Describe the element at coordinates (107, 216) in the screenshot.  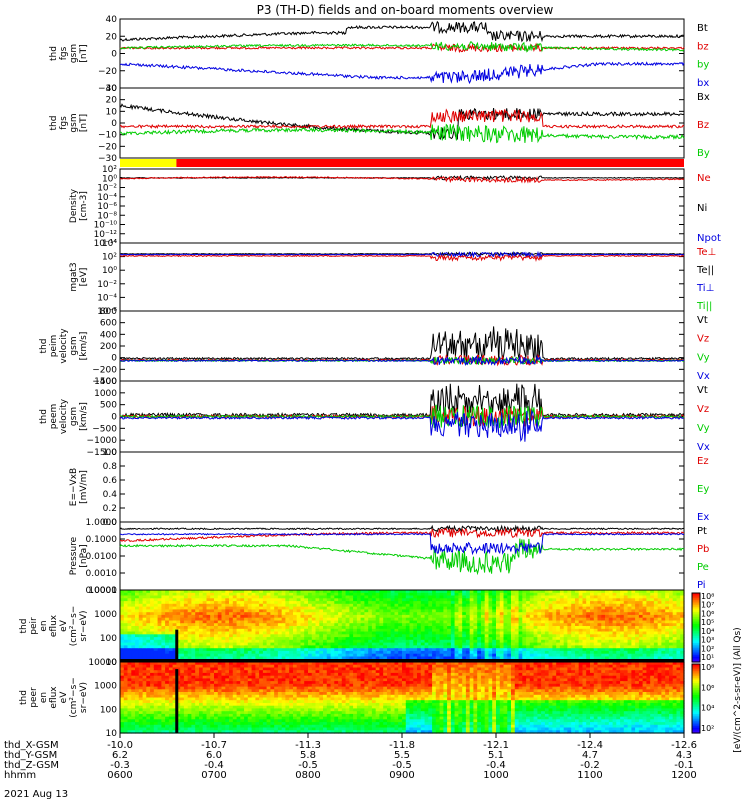
I see `y-tick-label: 10⁻⁸` at that location.